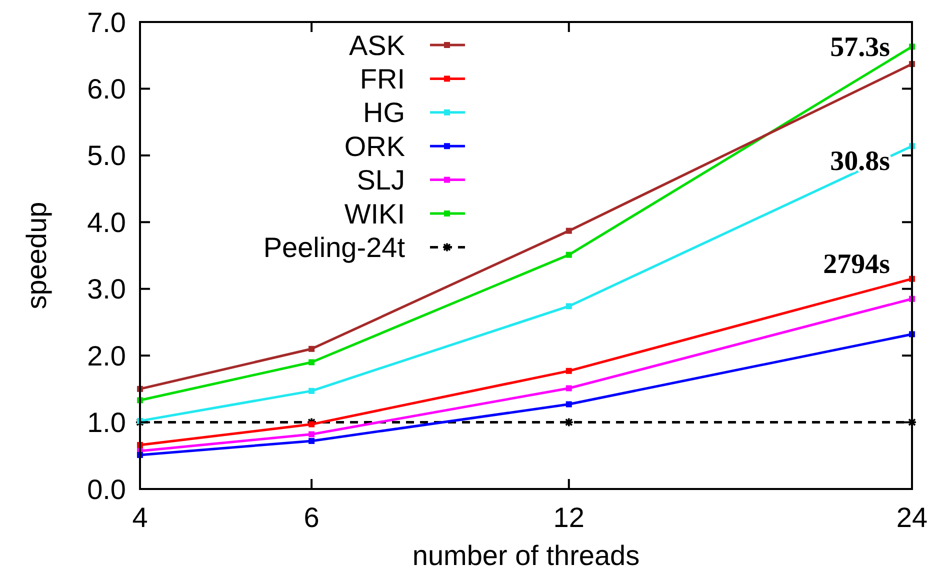 This screenshot has width=950, height=576. Describe the element at coordinates (106, 289) in the screenshot. I see `y-tick-label: 3.0` at that location.